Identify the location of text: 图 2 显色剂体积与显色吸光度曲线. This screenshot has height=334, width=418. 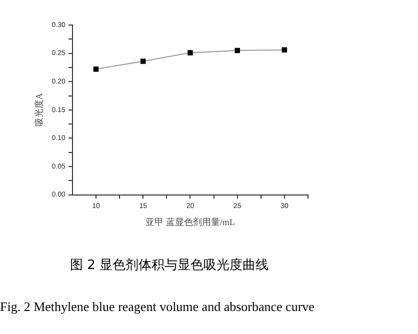
(169, 265).